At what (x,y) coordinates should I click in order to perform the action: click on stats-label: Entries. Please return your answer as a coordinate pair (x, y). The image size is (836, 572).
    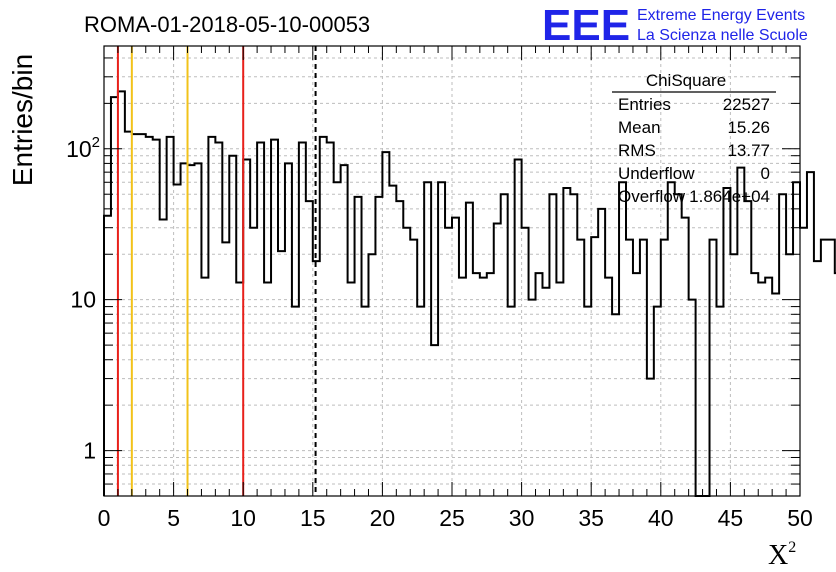
    Looking at the image, I should click on (644, 104).